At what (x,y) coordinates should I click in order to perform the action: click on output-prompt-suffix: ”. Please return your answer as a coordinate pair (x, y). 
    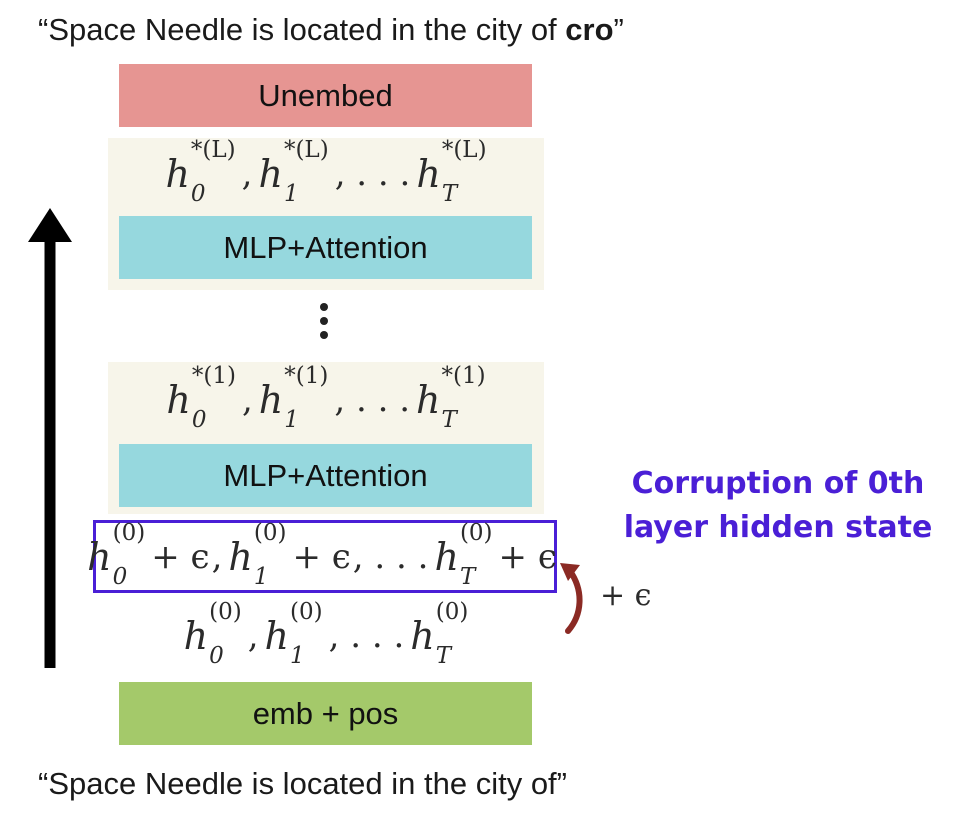
    Looking at the image, I should click on (618, 29).